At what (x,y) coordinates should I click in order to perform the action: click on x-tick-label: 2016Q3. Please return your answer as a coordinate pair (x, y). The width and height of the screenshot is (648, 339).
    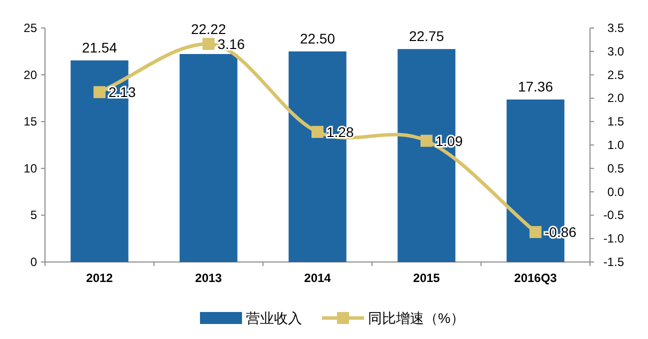
    Looking at the image, I should click on (536, 278).